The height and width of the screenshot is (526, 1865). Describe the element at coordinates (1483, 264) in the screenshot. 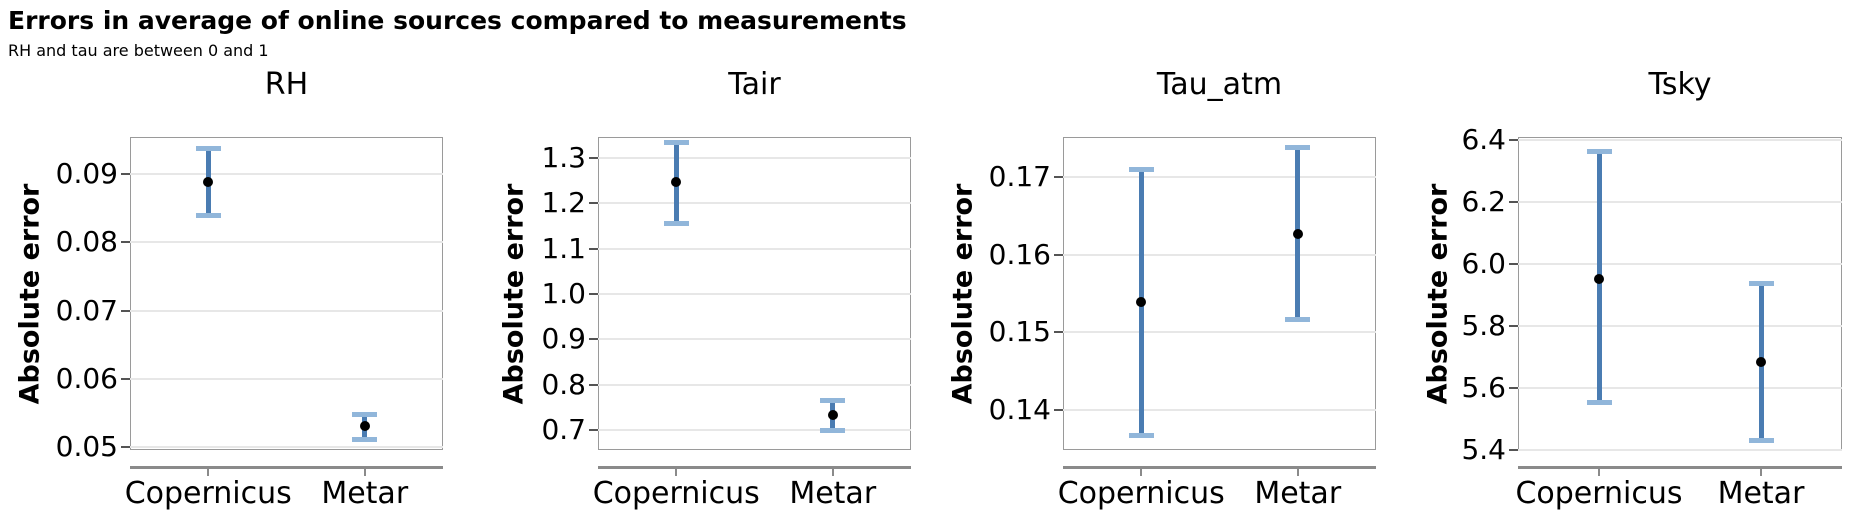

I see `y-tick-label: 6.0` at that location.